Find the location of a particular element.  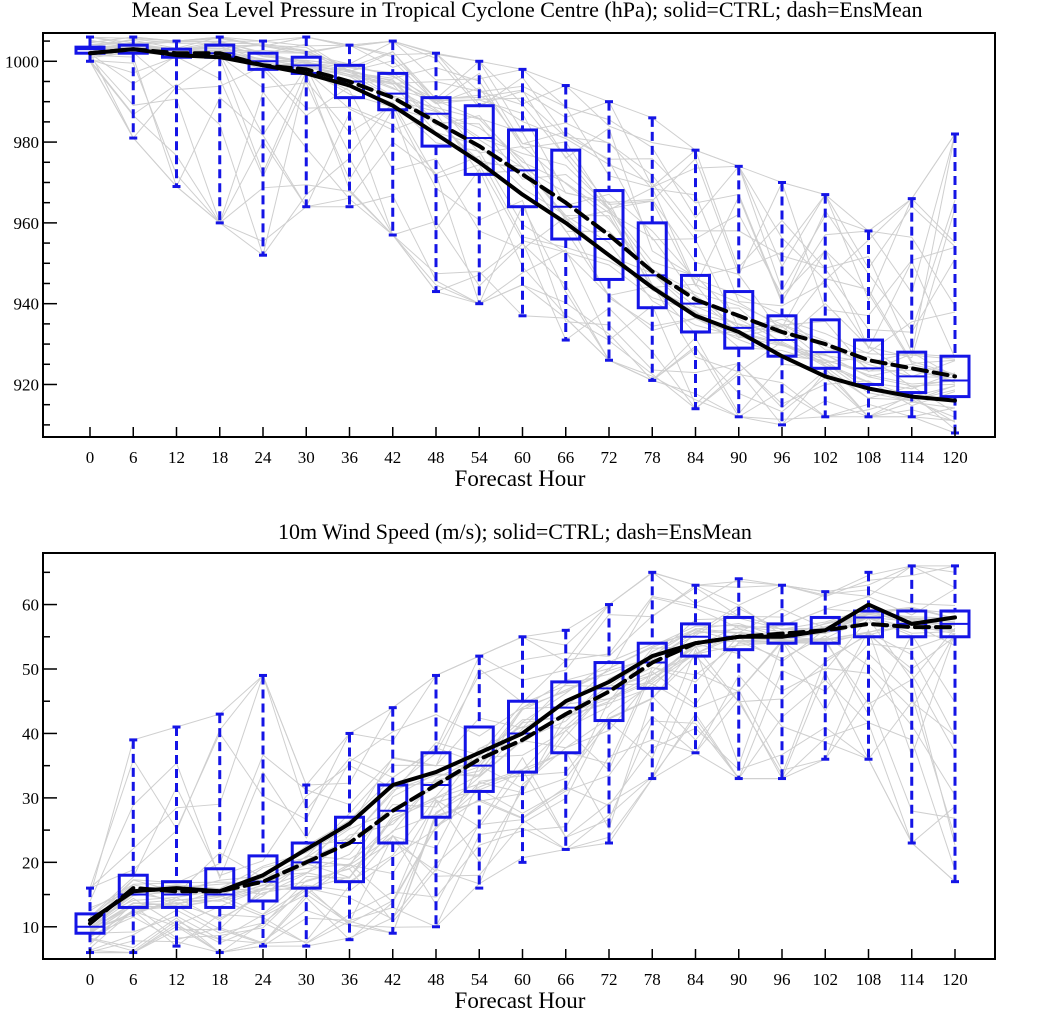

pressure-x-tick-label: 36 is located at coordinates (349, 457).